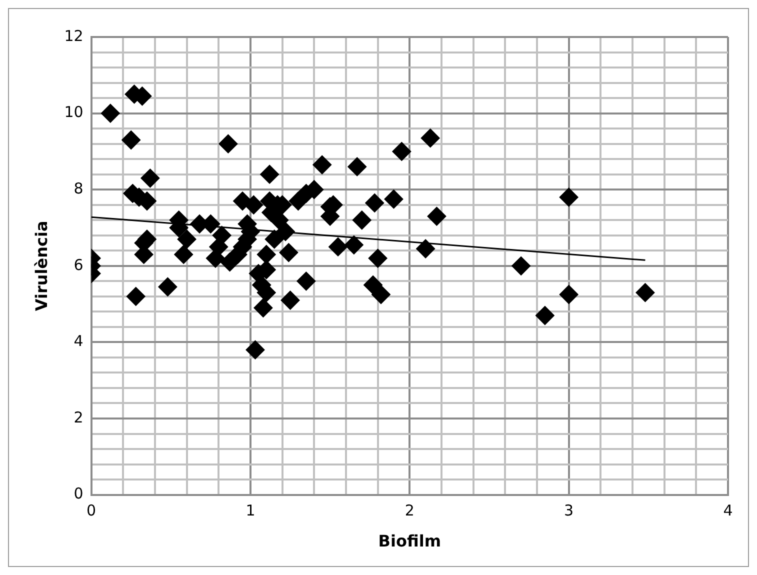 The width and height of the screenshot is (757, 575). I want to click on x-tick-label: 3, so click(569, 511).